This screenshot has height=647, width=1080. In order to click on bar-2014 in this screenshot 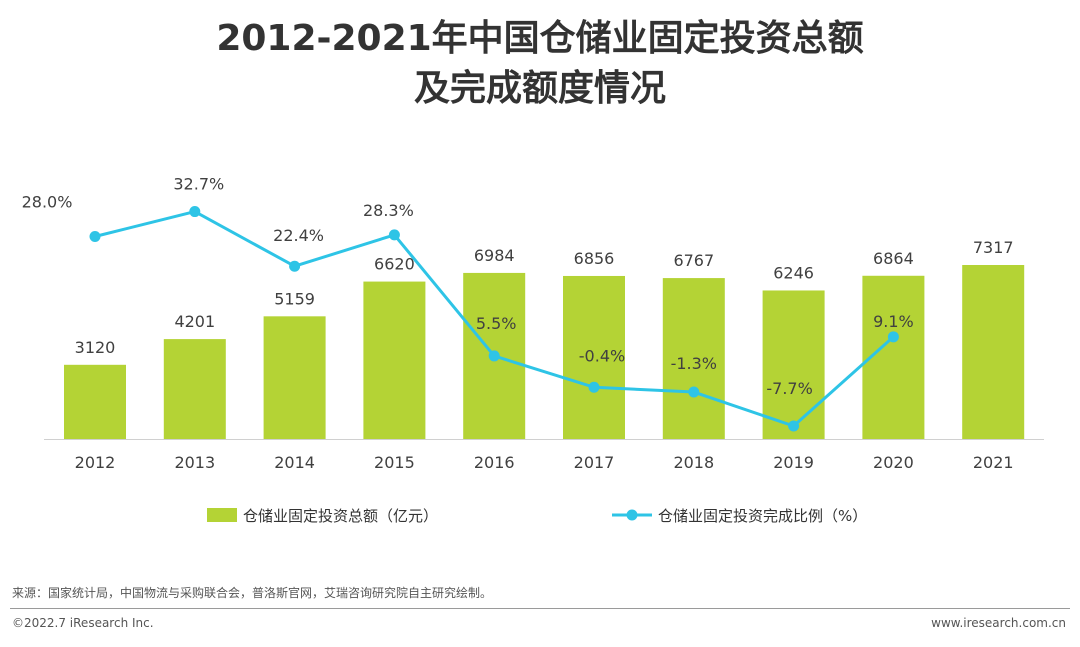, I will do `click(294, 377)`.